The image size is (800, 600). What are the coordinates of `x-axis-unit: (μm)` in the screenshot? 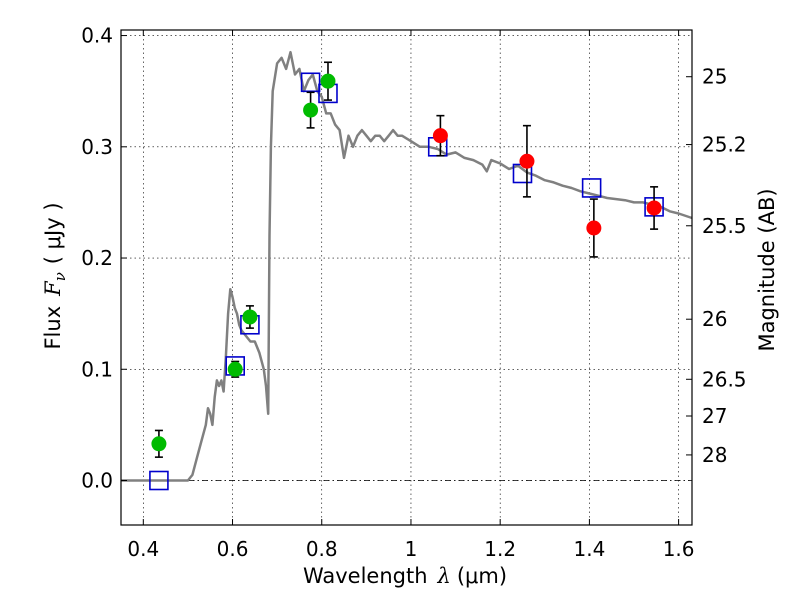 It's located at (482, 576).